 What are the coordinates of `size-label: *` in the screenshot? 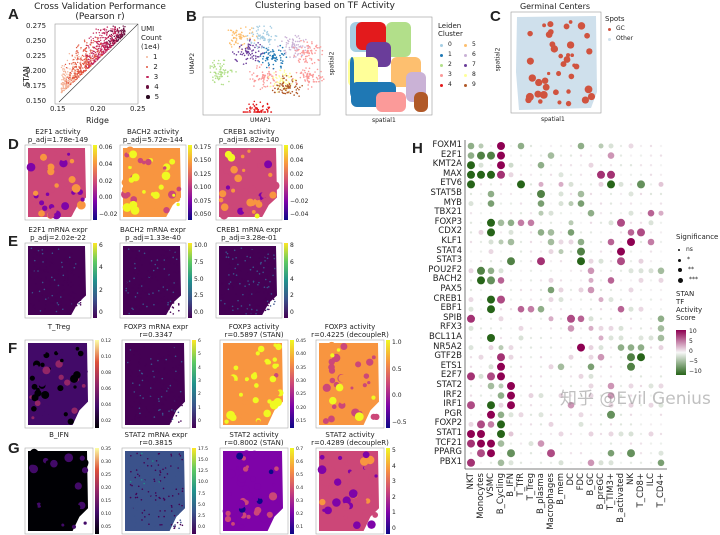 It's located at (688, 259).